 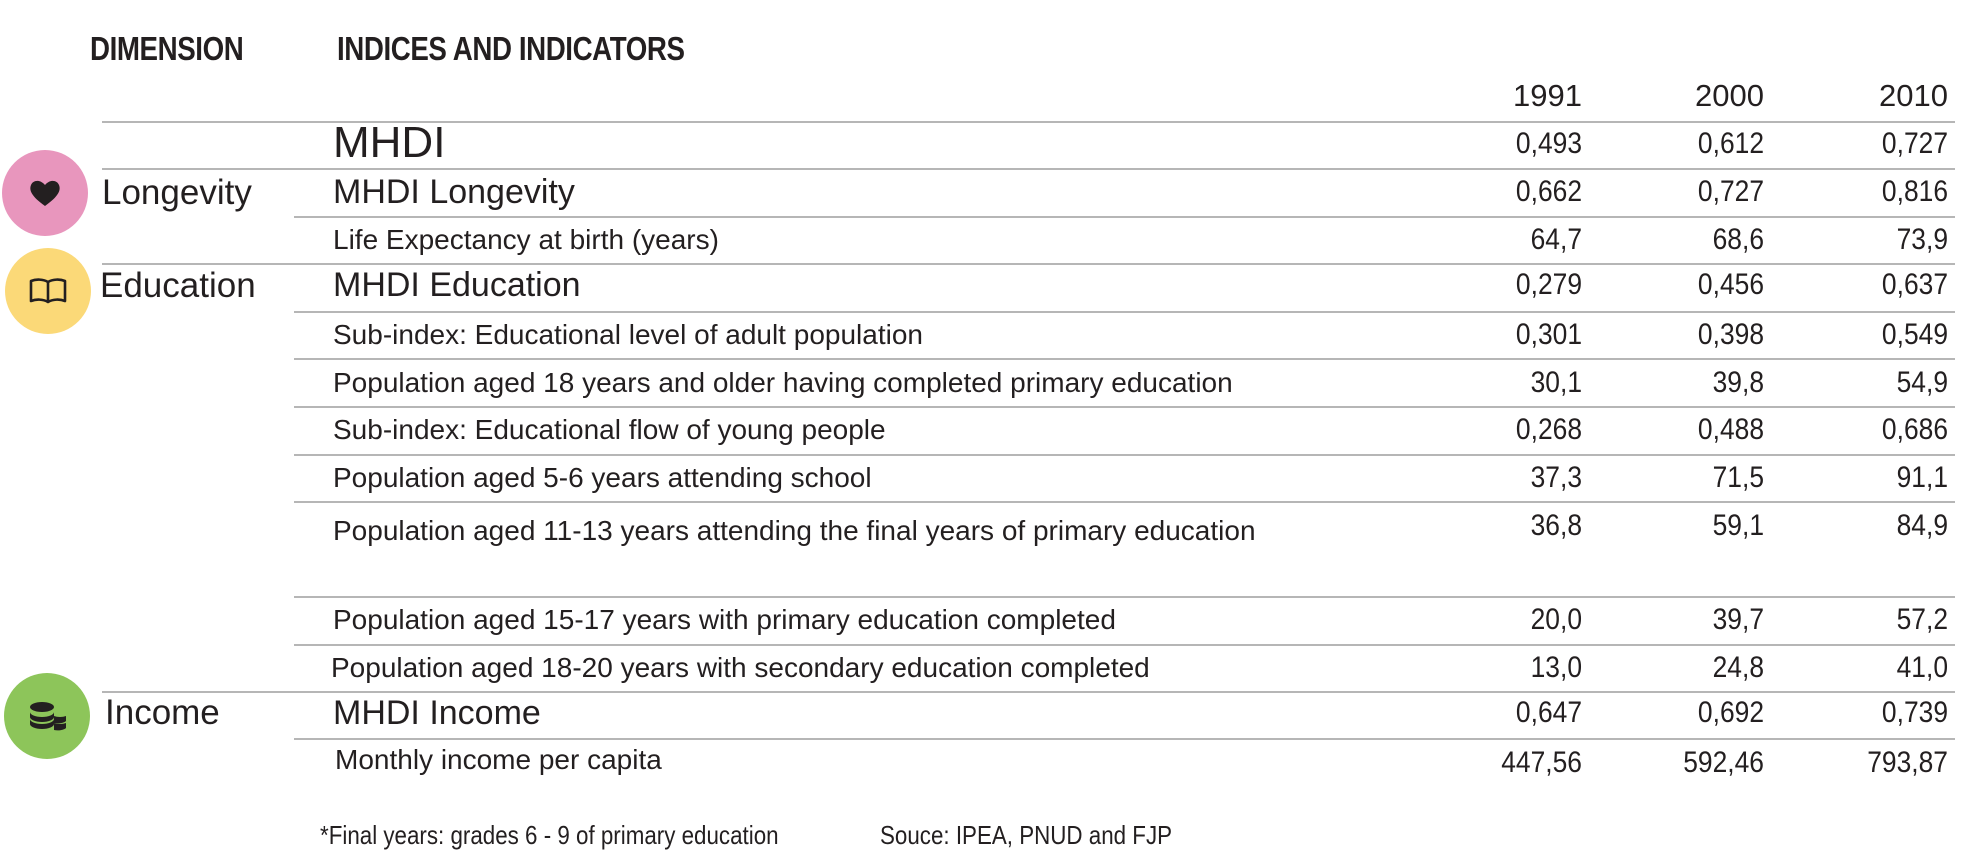 I want to click on value-2000: 24,8, so click(x=1738, y=667).